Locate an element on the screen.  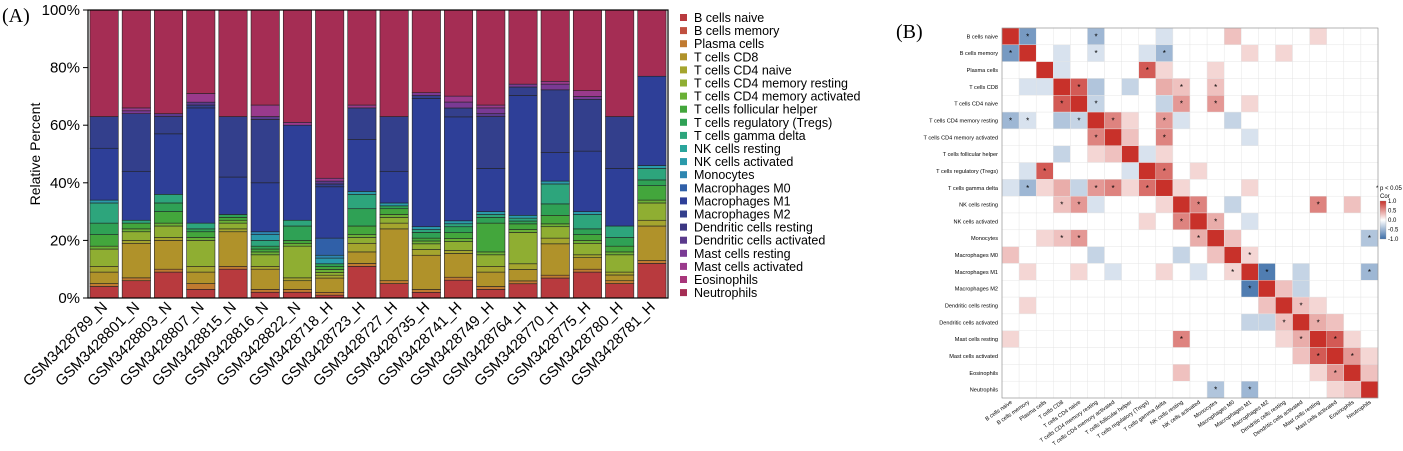
colorbar-title: Cor is located at coordinates (1385, 197).